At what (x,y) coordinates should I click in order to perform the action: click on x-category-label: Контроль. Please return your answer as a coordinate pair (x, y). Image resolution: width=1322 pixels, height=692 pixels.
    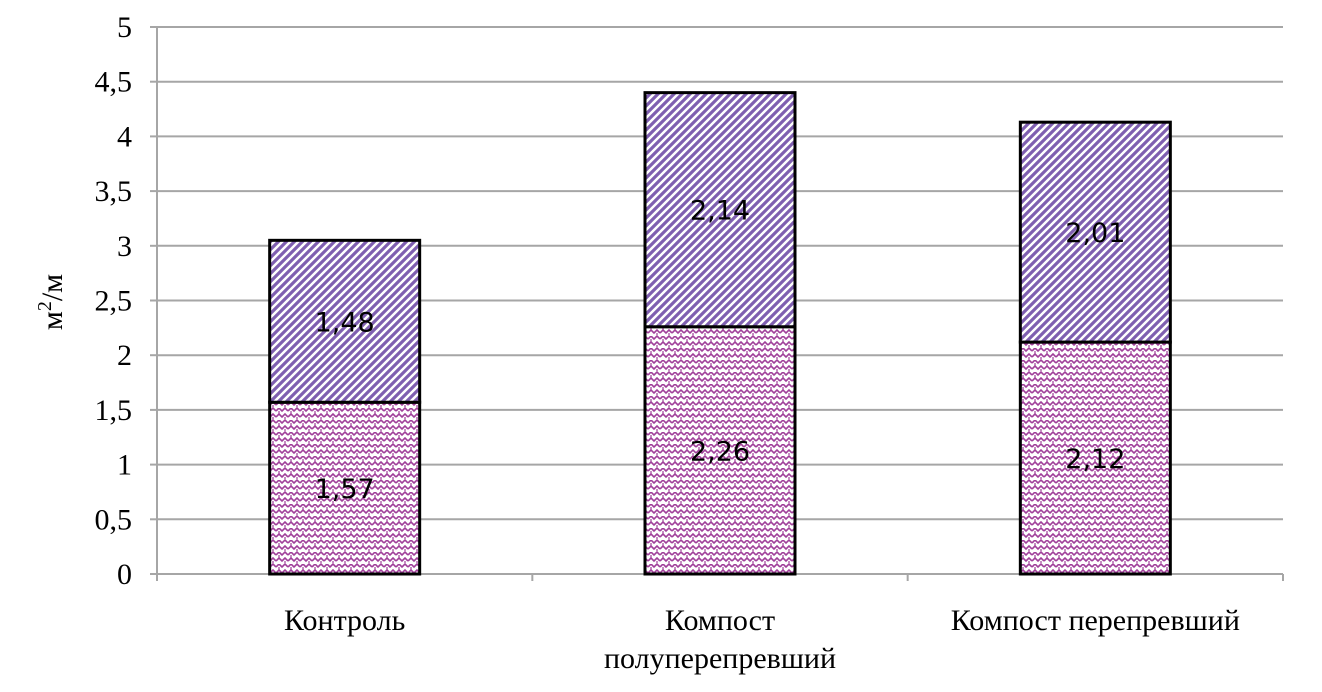
    Looking at the image, I should click on (344, 620).